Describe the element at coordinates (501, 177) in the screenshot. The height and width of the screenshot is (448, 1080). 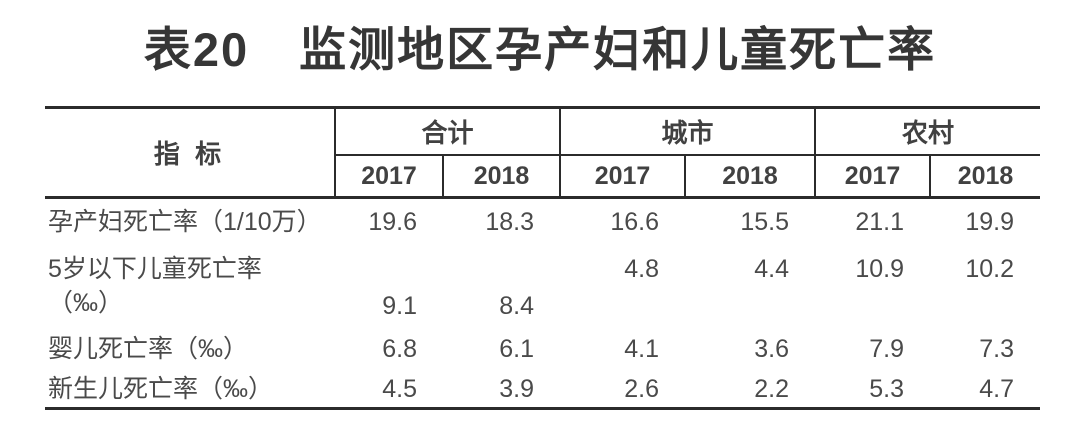
I see `col-header-total-2018: 2018` at that location.